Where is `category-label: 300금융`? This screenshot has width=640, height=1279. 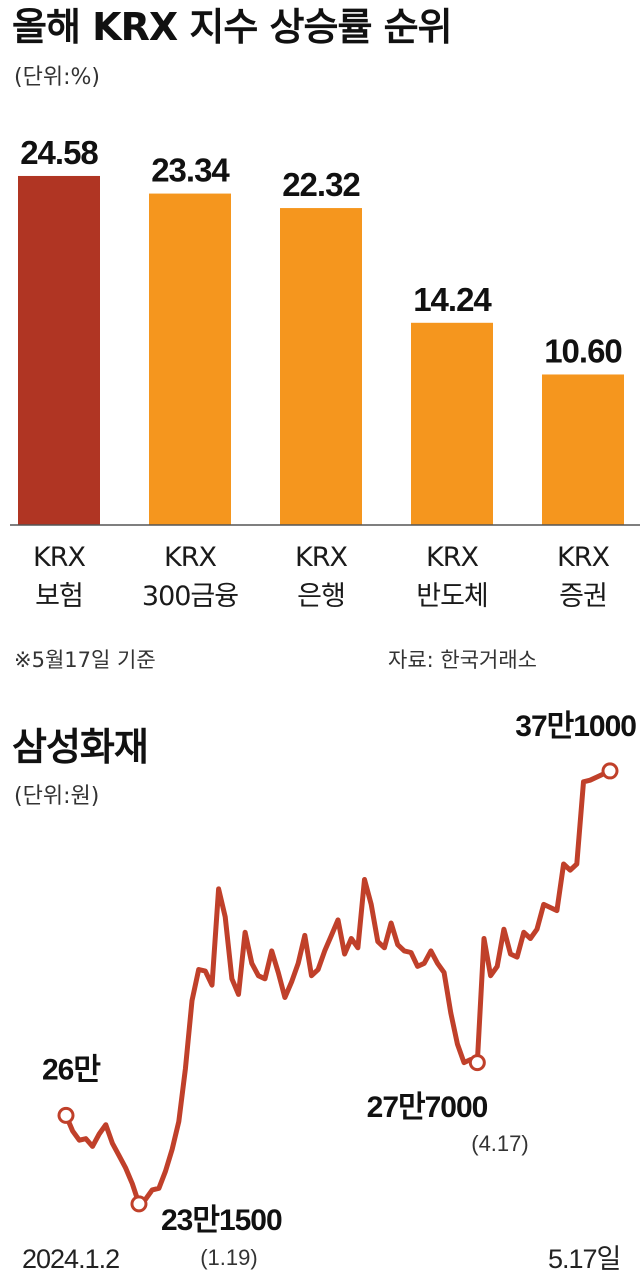 category-label: 300금융 is located at coordinates (190, 596).